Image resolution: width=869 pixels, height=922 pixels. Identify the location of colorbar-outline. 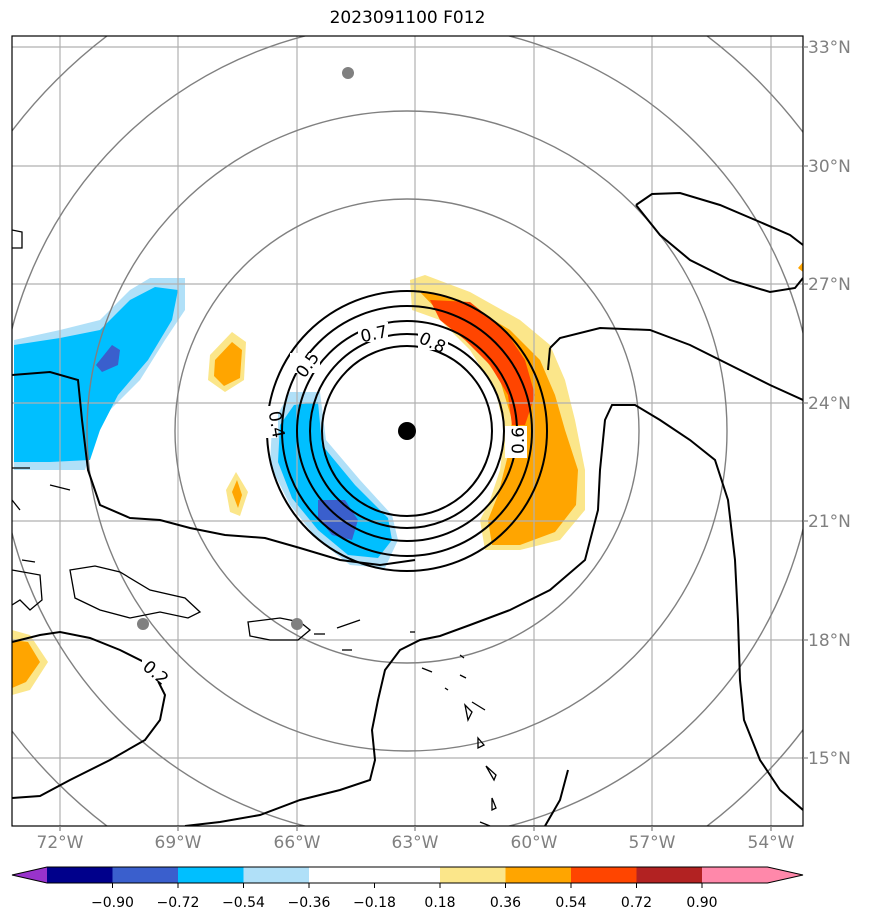
(407, 875).